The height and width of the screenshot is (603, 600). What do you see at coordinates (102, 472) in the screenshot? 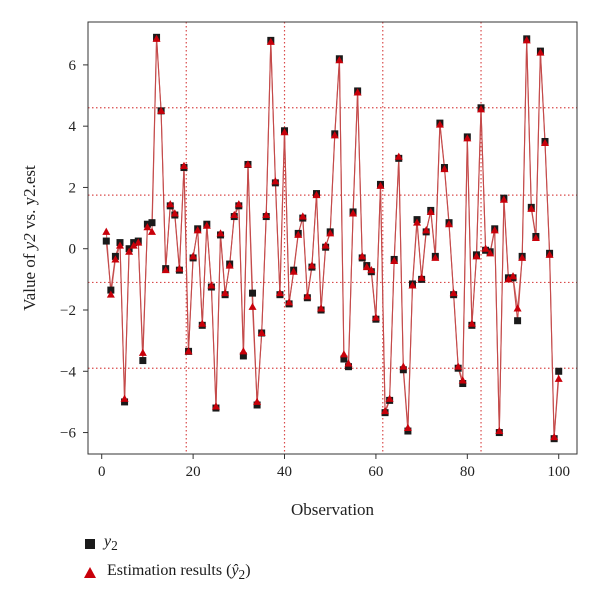
I see `x-tick-label: 0` at bounding box center [102, 472].